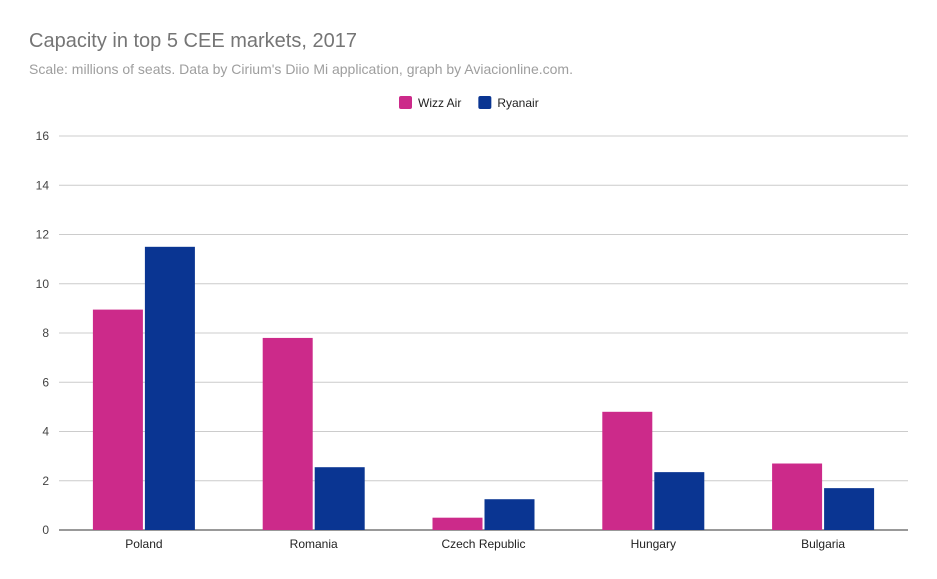  Describe the element at coordinates (45, 333) in the screenshot. I see `y-tick-label: 8` at that location.